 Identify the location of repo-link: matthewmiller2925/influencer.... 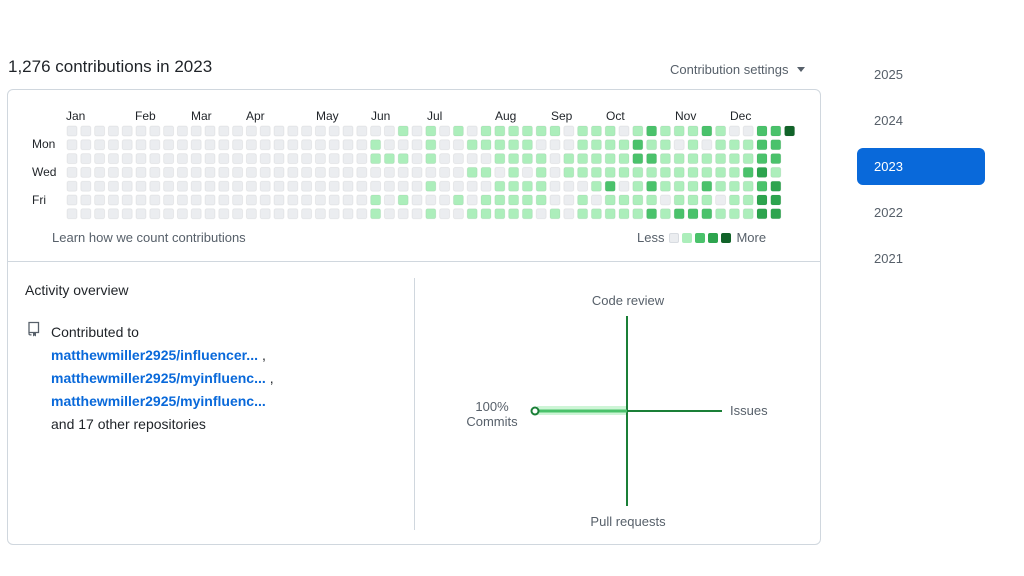
(154, 355).